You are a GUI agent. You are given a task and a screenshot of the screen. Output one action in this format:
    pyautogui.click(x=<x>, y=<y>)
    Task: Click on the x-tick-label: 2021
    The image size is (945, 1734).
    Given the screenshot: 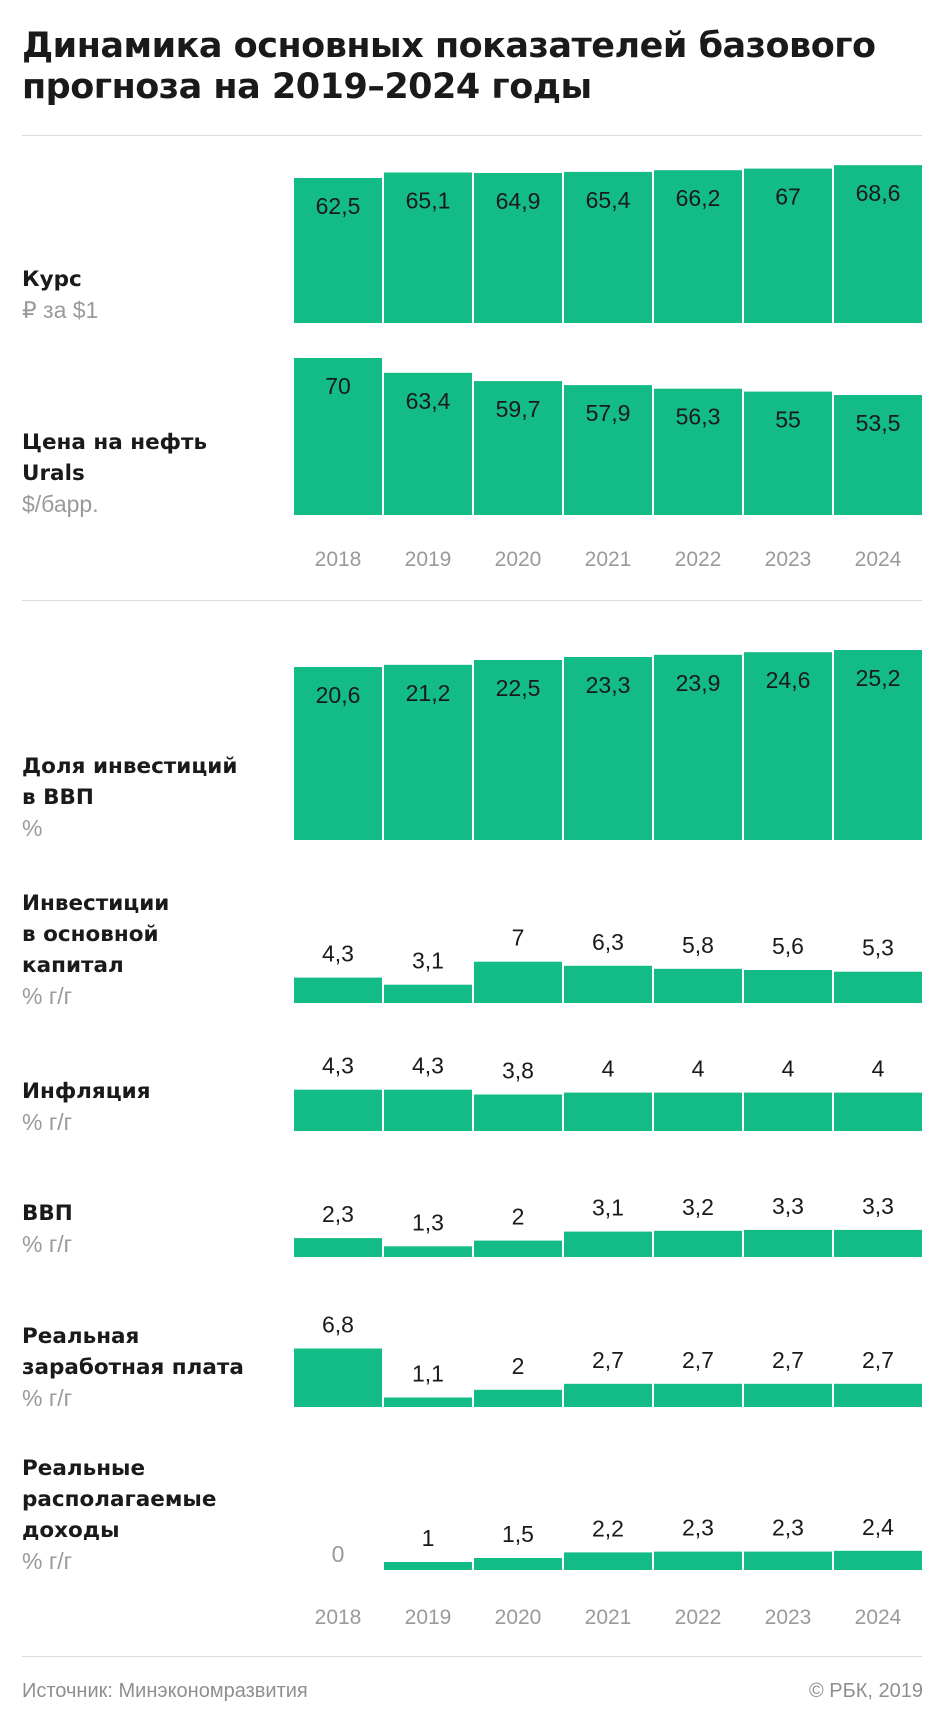 What is the action you would take?
    pyautogui.click(x=608, y=559)
    